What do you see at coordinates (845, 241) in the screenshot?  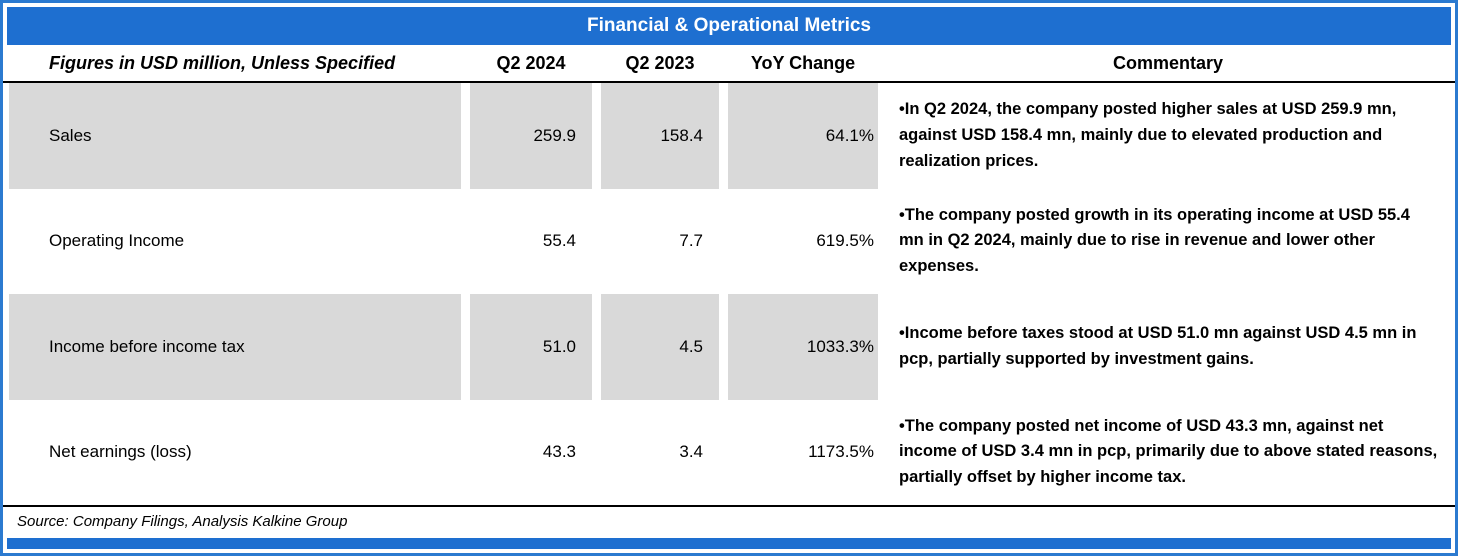 I see `yoy-change-cell: 619.5%` at bounding box center [845, 241].